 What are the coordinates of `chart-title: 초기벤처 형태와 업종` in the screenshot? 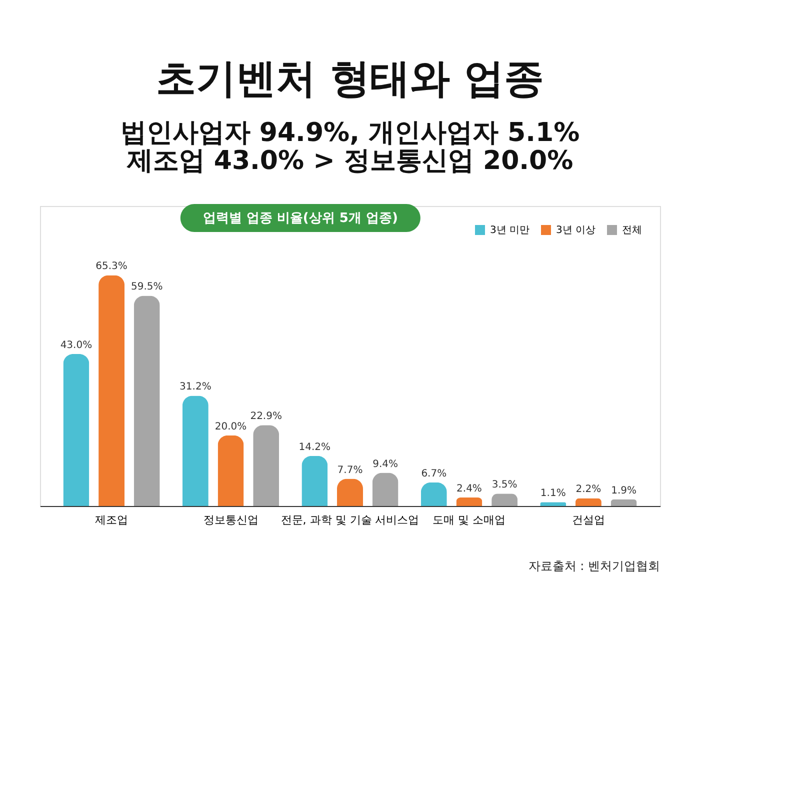 It's located at (350, 79).